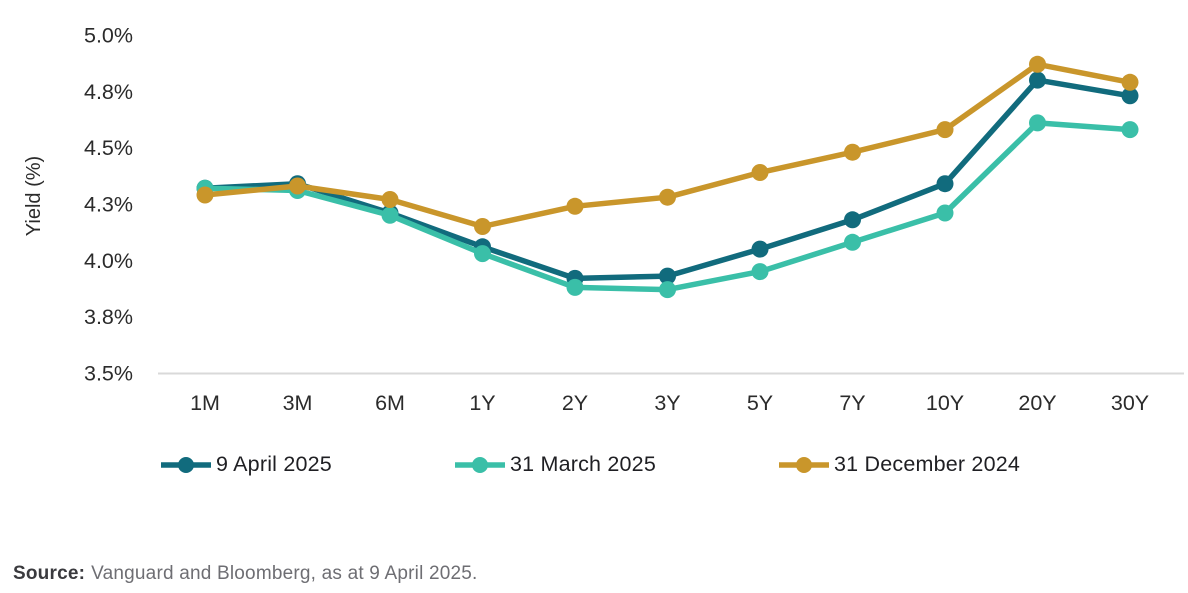 The image size is (1188, 593). What do you see at coordinates (274, 464) in the screenshot?
I see `legend-label: 9 April 2025` at bounding box center [274, 464].